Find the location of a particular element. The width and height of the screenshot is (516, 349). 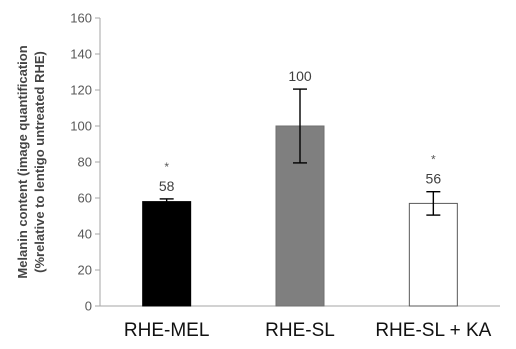

y-tick-label: 140 is located at coordinates (81, 54).